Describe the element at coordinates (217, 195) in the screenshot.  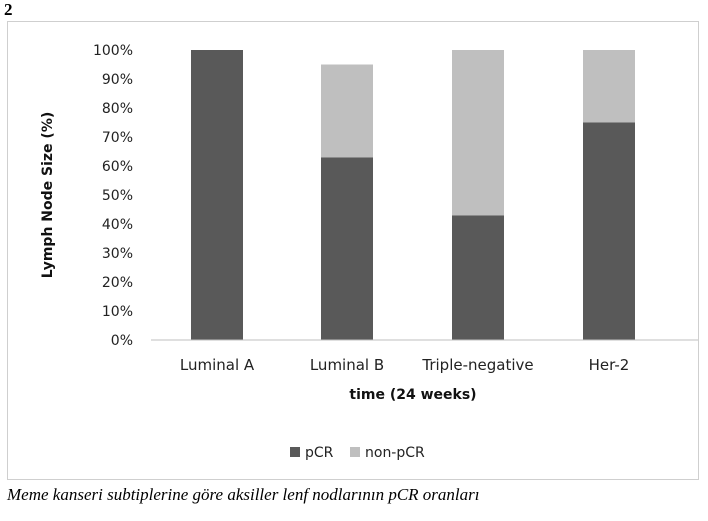
I see `bar-pcr-luminal-a` at that location.